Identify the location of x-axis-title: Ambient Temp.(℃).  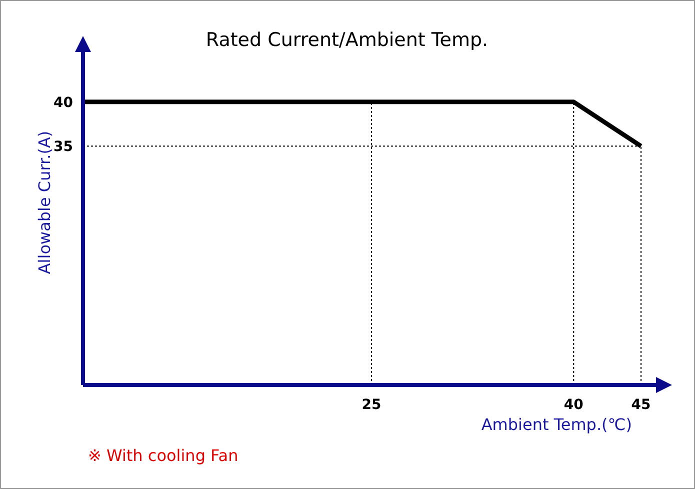
(556, 424).